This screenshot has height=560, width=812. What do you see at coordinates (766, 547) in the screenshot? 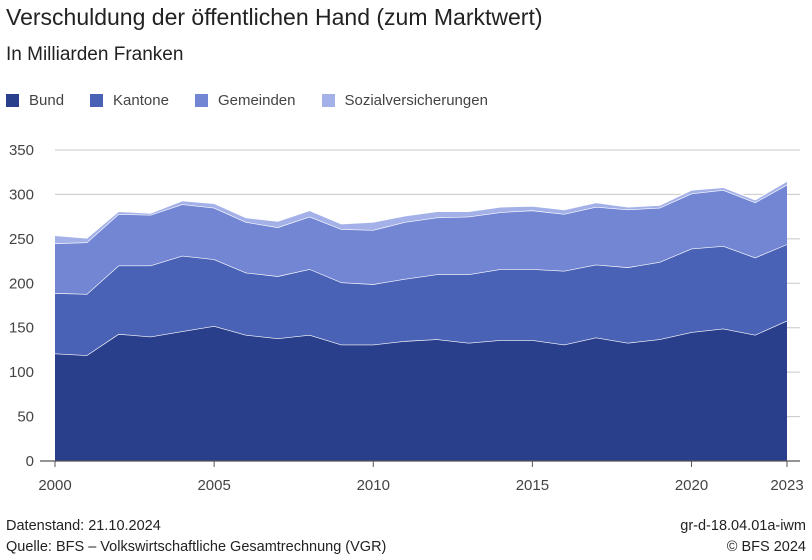
I see `copyright-note: © BFS 2024` at bounding box center [766, 547].